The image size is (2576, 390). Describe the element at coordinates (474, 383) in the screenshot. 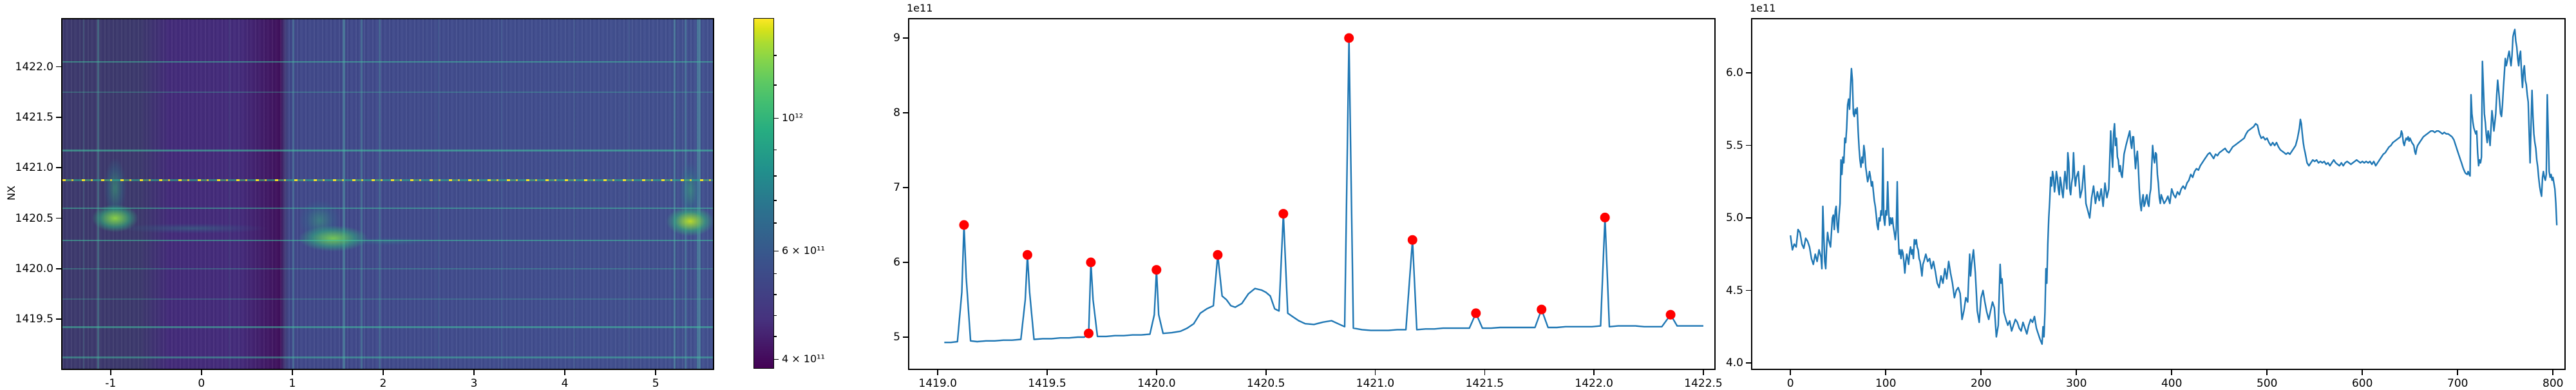

I see `x-tick-label: 3` at that location.